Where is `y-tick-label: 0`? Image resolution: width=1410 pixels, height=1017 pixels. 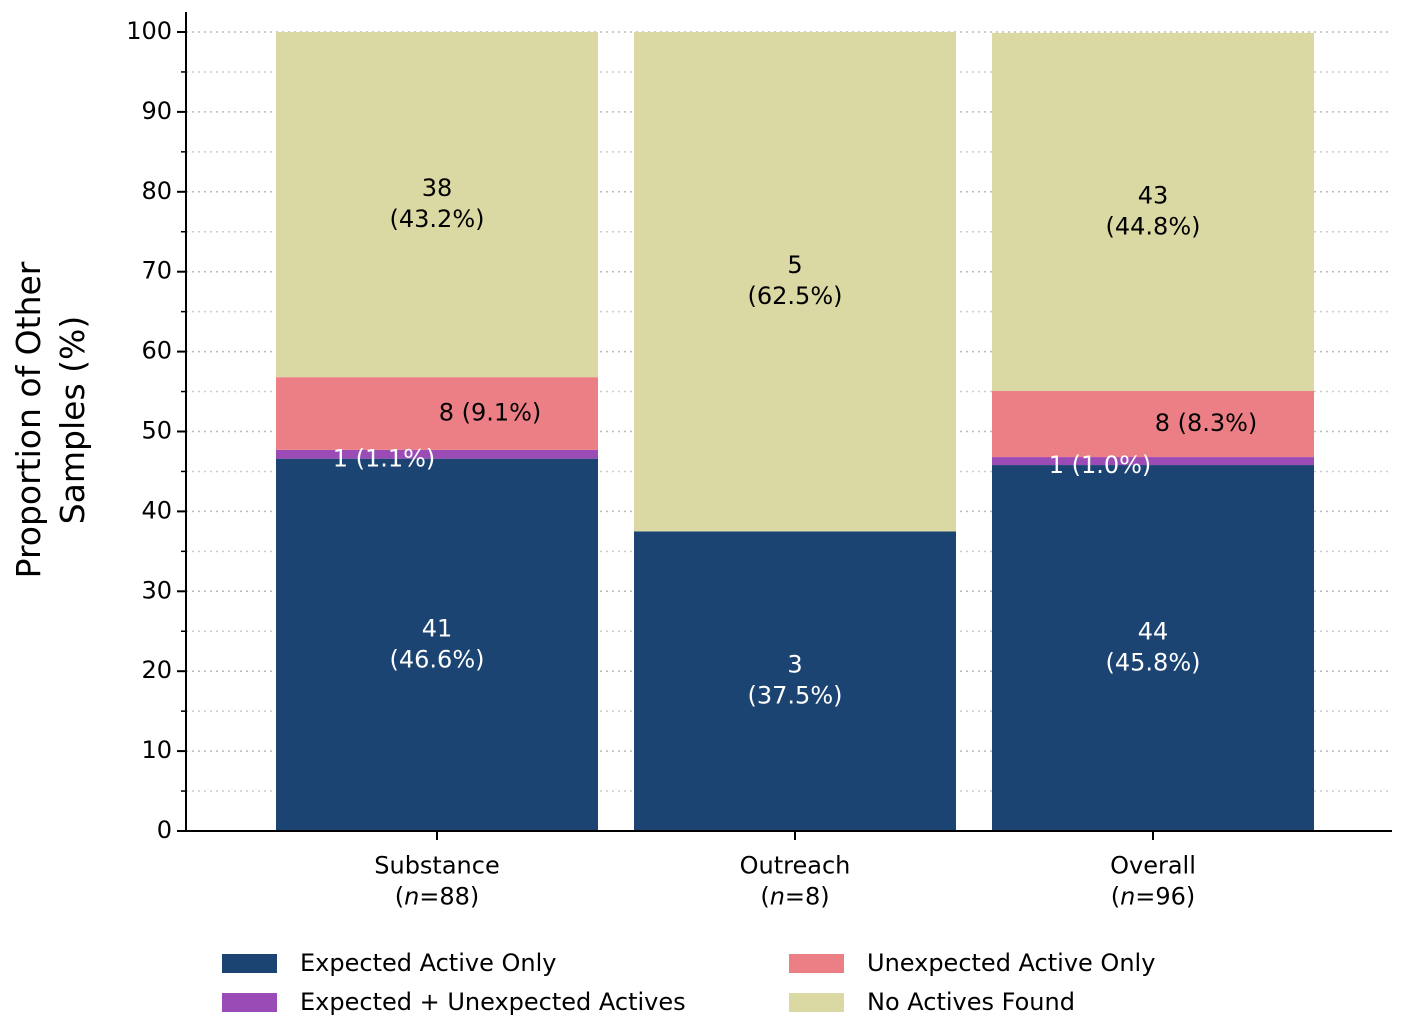
y-tick-label: 0 is located at coordinates (164, 830).